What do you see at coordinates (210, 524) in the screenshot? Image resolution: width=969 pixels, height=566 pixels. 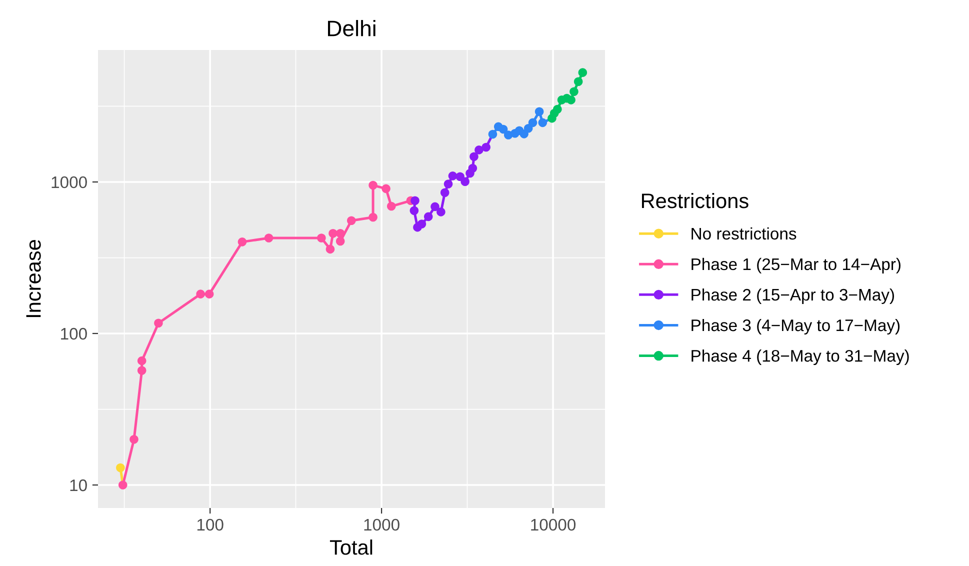 I see `x-tick-label: 100` at bounding box center [210, 524].